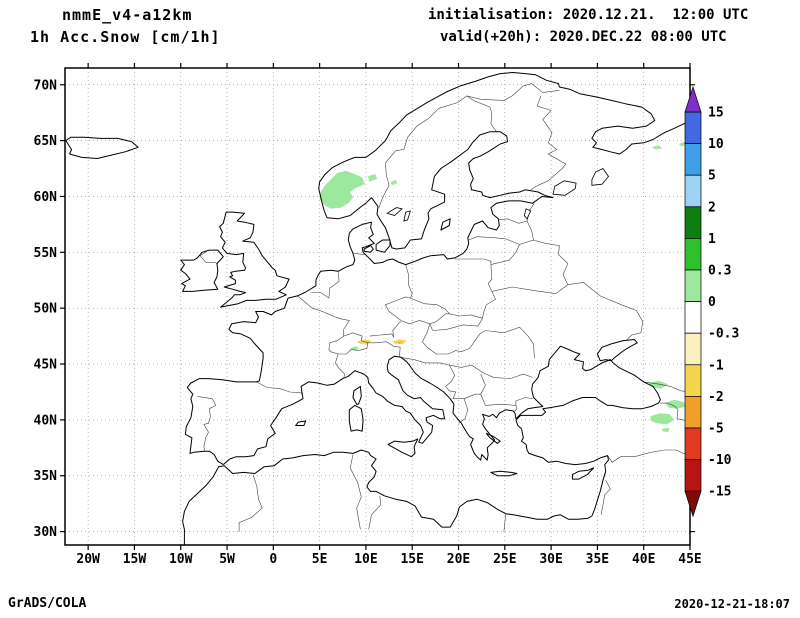 The width and height of the screenshot is (800, 618). I want to click on snow-patch-sweden-speck, so click(394, 182).